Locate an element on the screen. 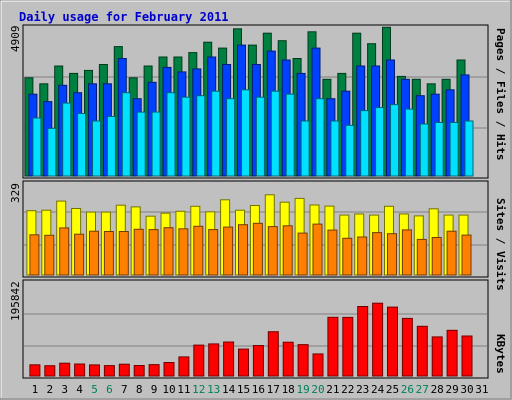  panel-kbytes-legend: KBytes is located at coordinates (500, 354).